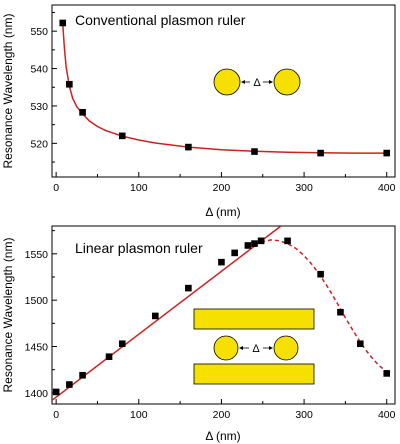 The width and height of the screenshot is (400, 444). I want to click on film-top, so click(254, 319).